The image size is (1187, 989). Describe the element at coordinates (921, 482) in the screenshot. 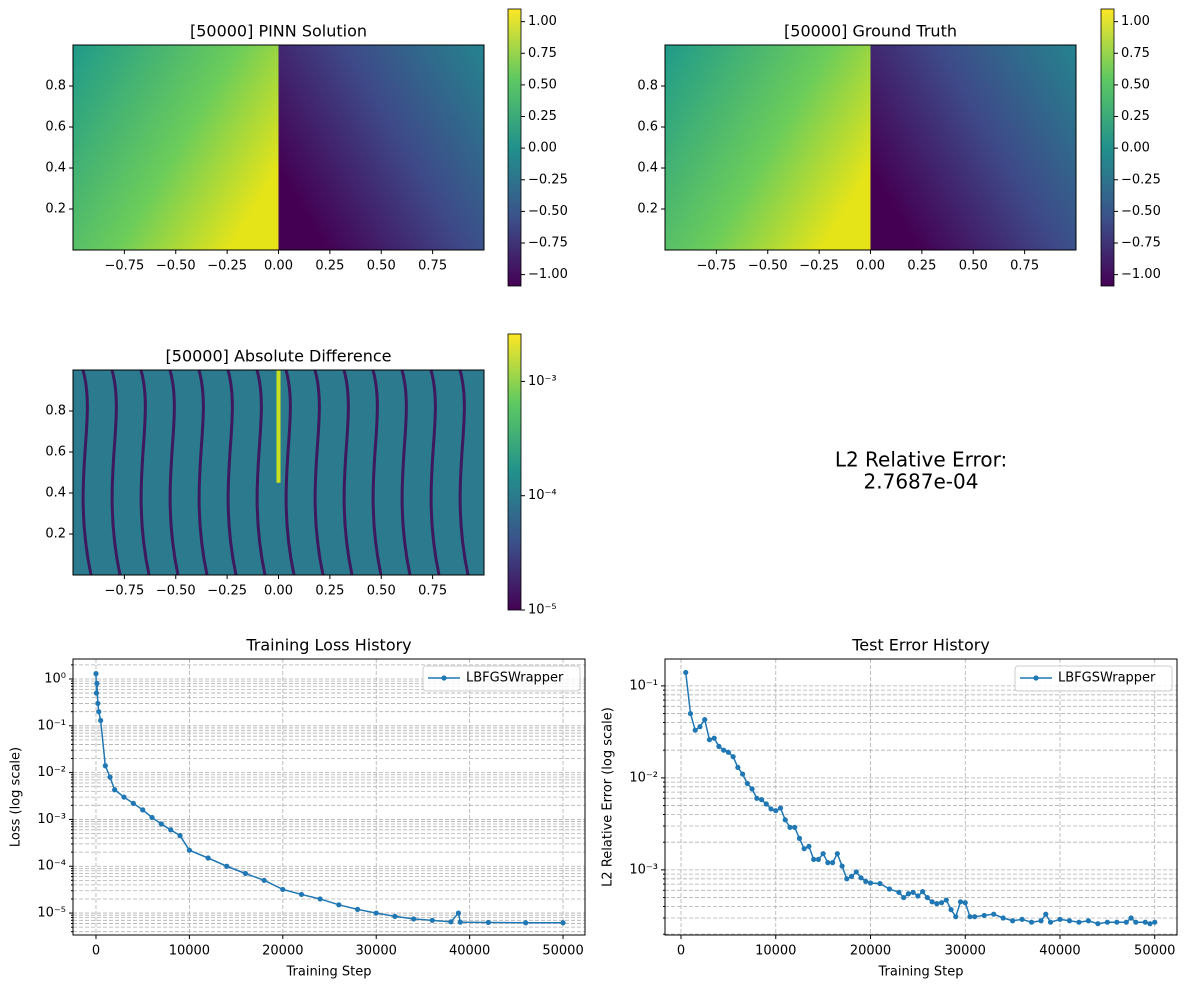

I see `annotation: 2.7687e-04` at that location.